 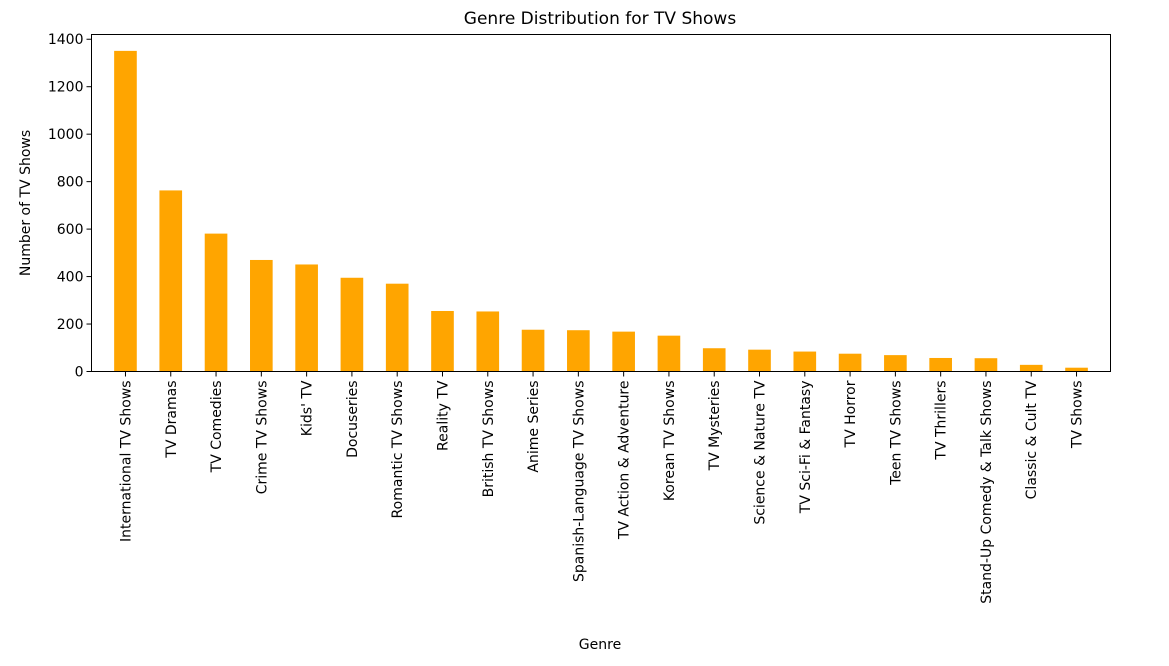 I want to click on x-tick-label: Romantic TV Shows, so click(x=398, y=450).